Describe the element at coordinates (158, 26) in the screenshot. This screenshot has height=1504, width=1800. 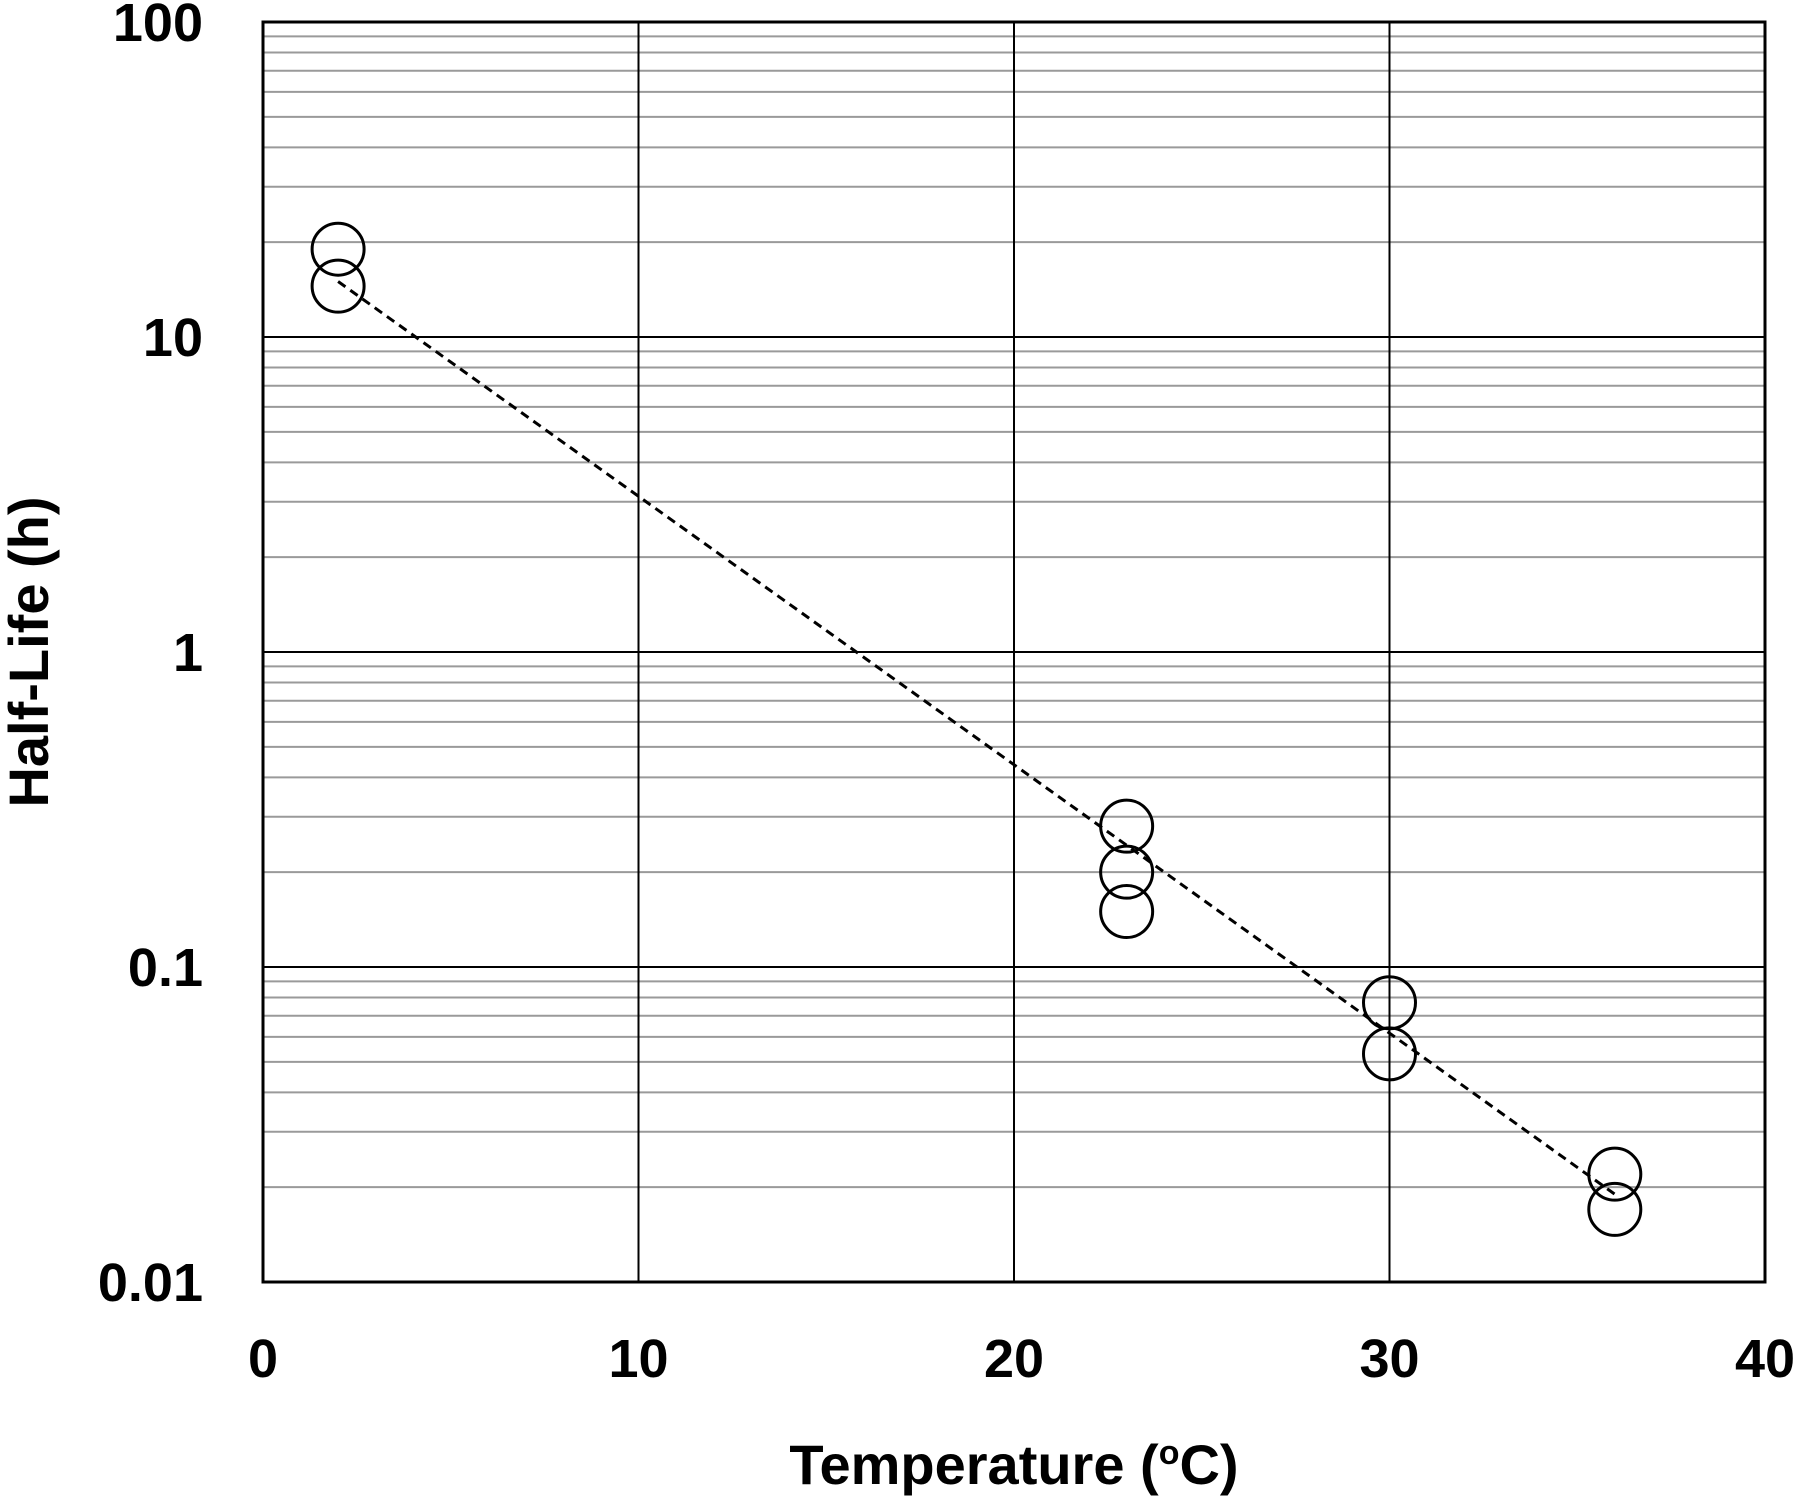
I see `y-tick-label: 100` at that location.